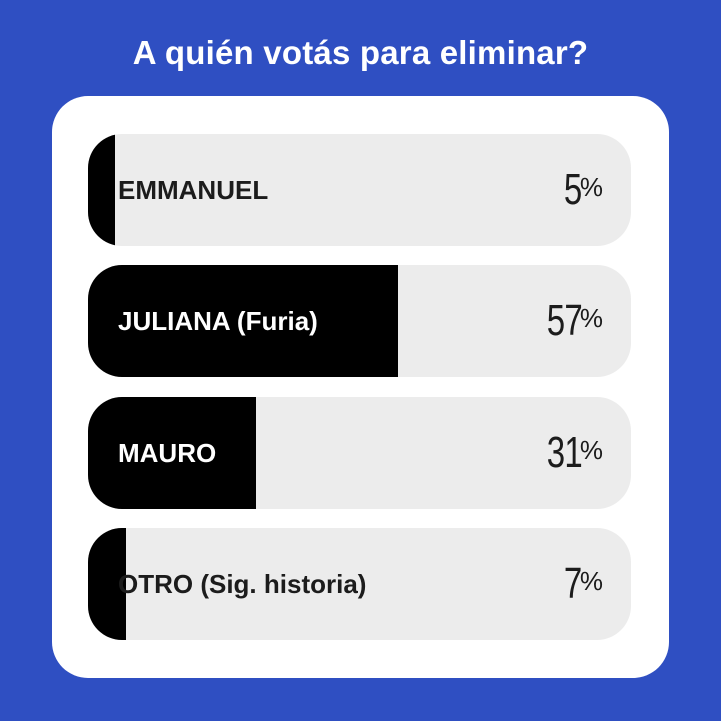 The width and height of the screenshot is (721, 721). Describe the element at coordinates (360, 52) in the screenshot. I see `poll-question: A quién votás para eliminar?` at that location.